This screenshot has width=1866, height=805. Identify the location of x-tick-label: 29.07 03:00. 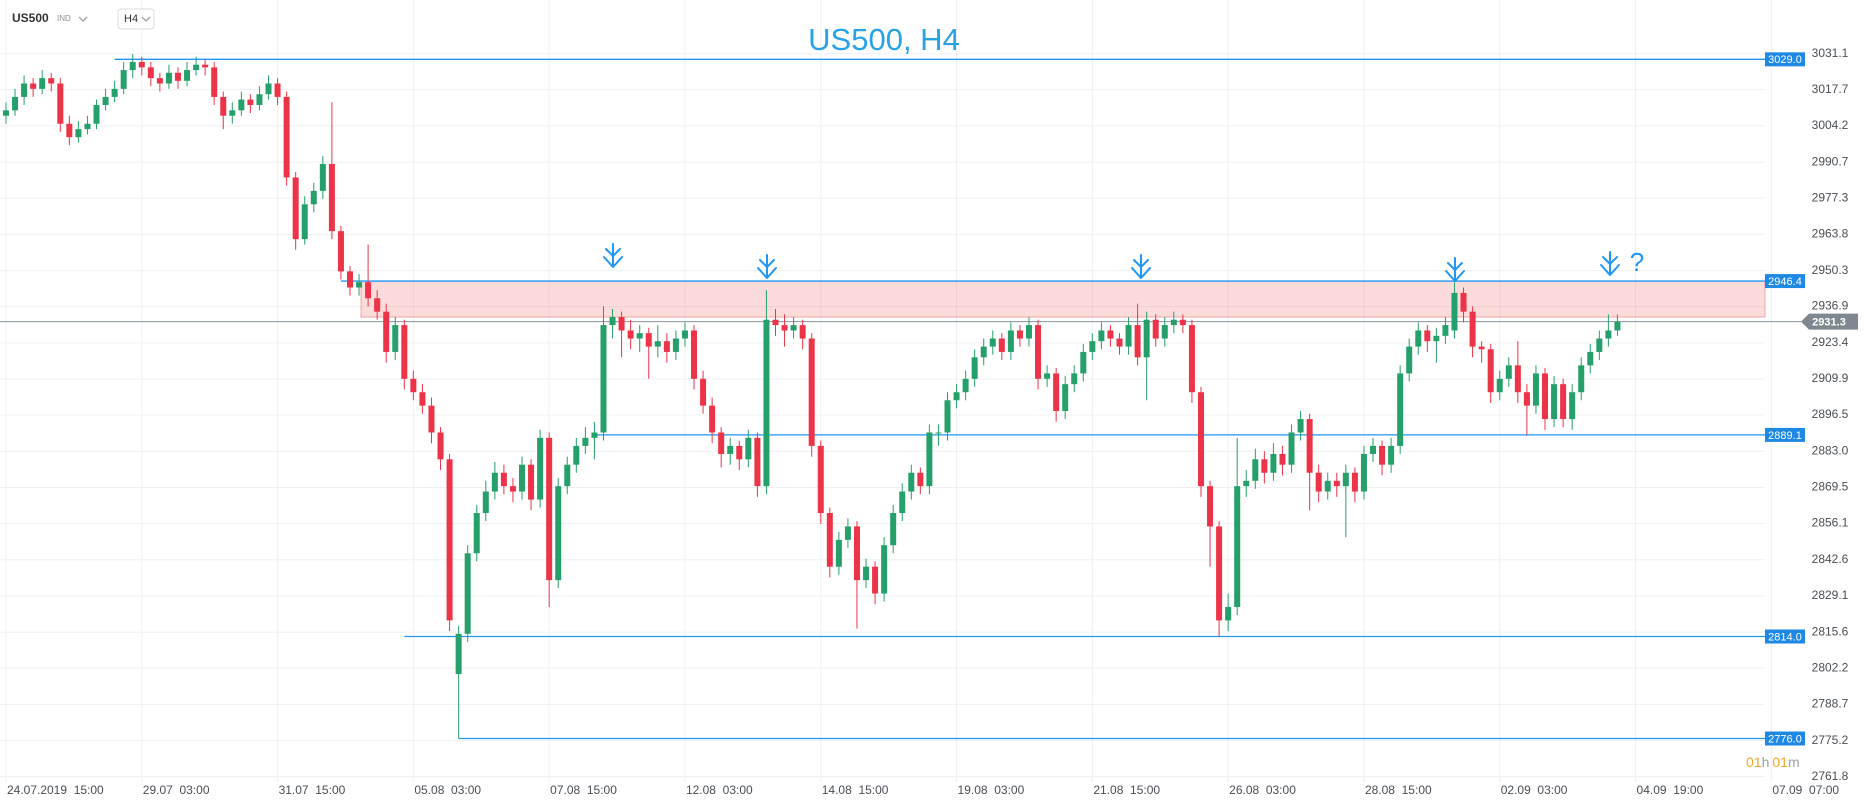
(176, 790).